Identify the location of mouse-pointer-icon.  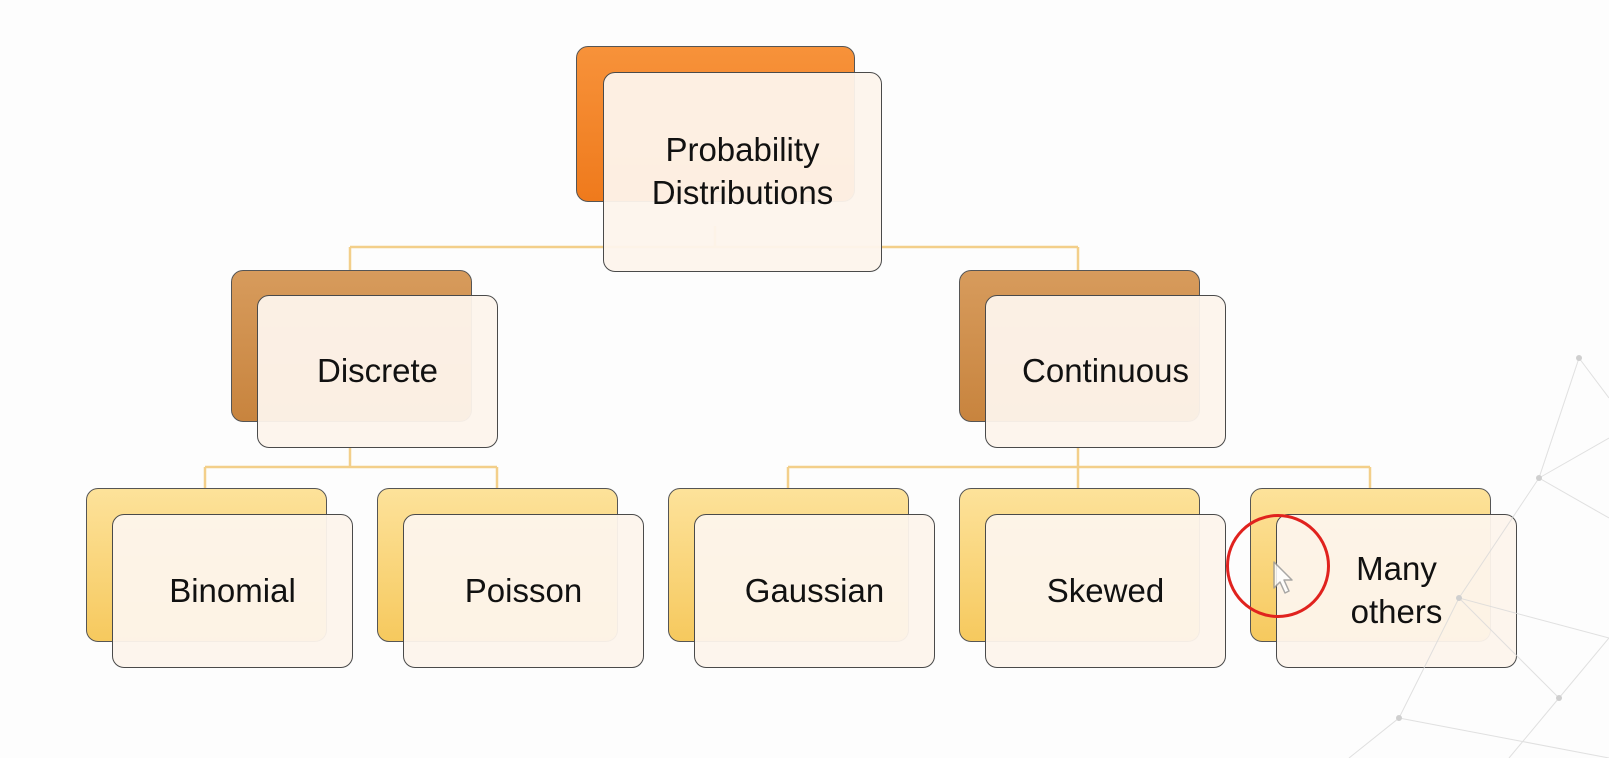
(1283, 577).